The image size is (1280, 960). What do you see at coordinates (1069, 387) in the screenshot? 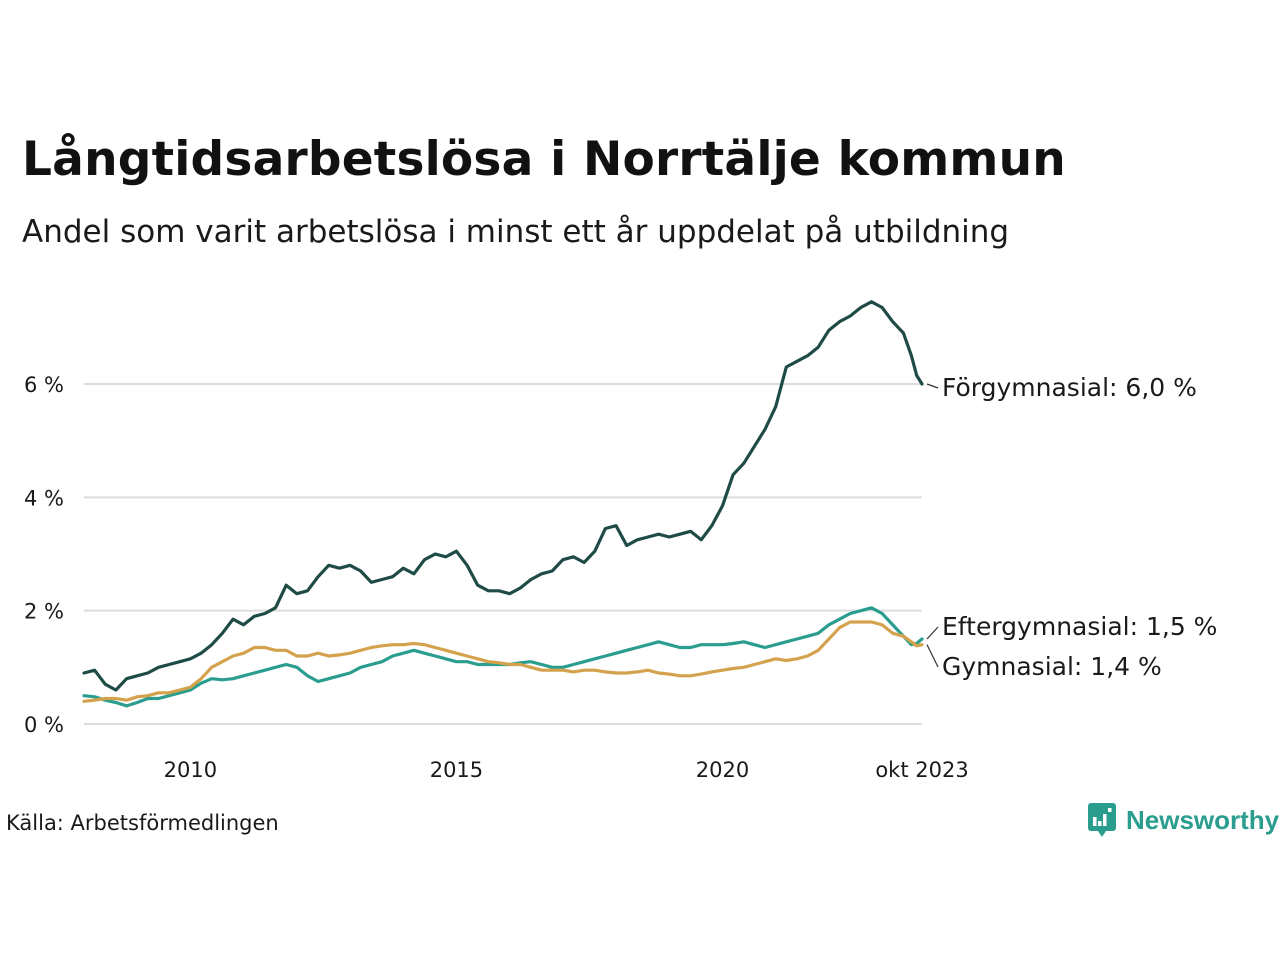
I see `end-label-förgymnasial: Förgymnasial: 6,0 %` at bounding box center [1069, 387].